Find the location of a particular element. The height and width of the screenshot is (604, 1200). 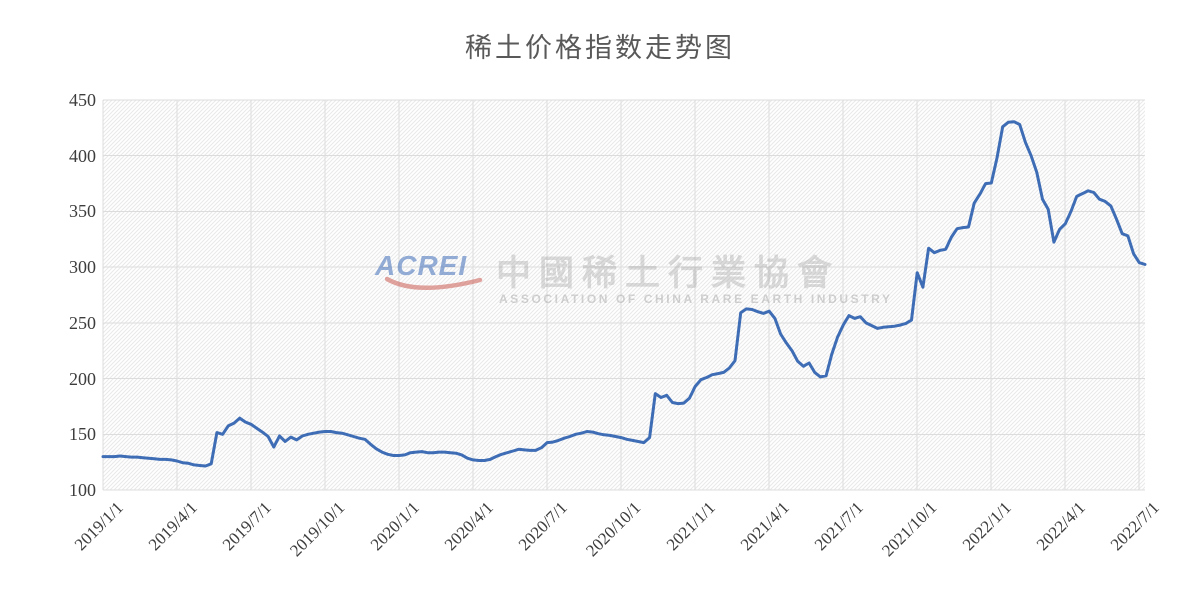

watermark-red-swoosh-icon is located at coordinates (434, 283).